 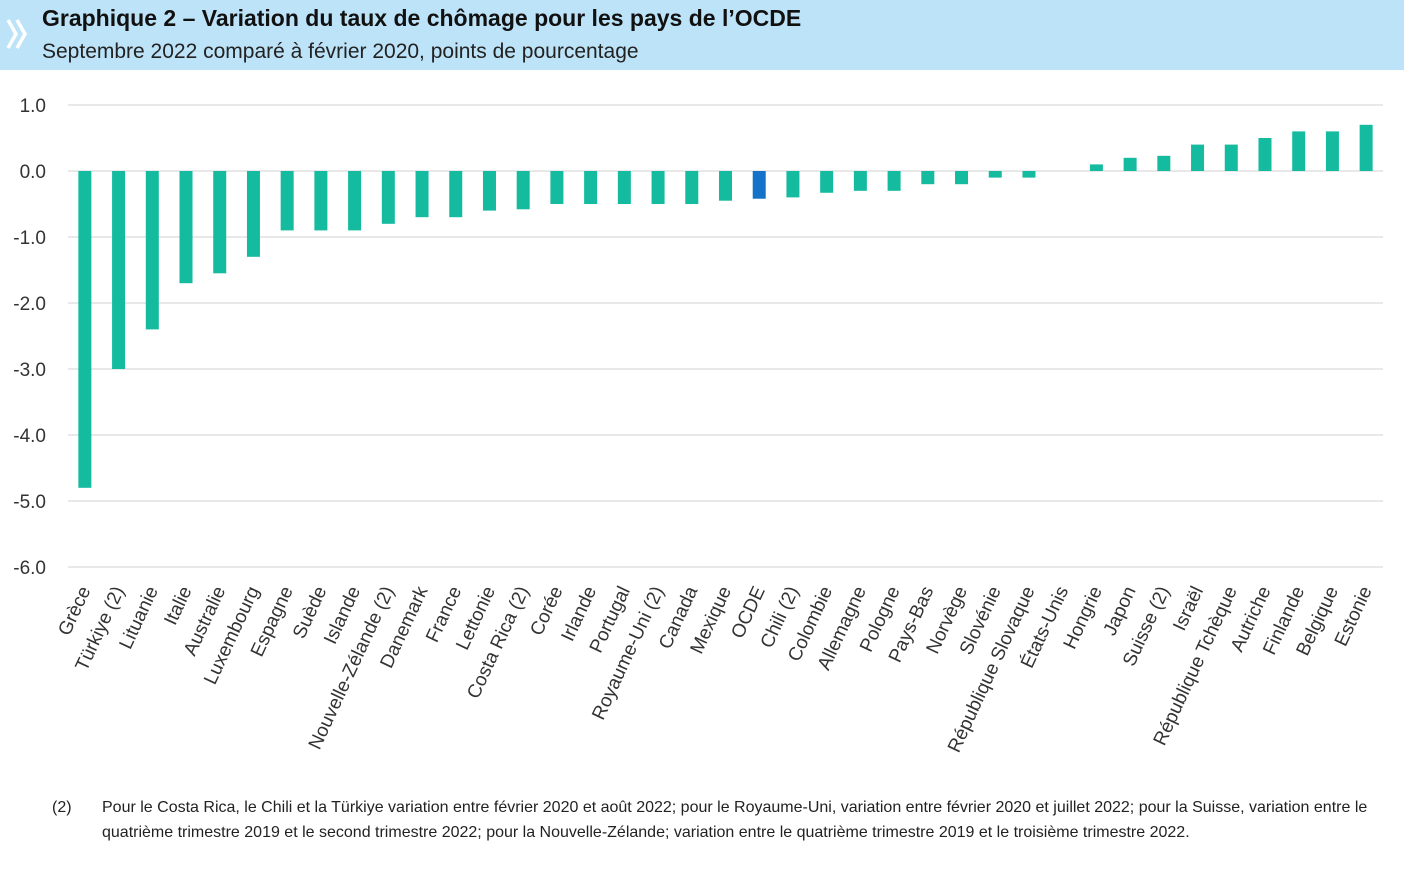 I want to click on oecd-chevrons-icon, so click(x=17, y=34).